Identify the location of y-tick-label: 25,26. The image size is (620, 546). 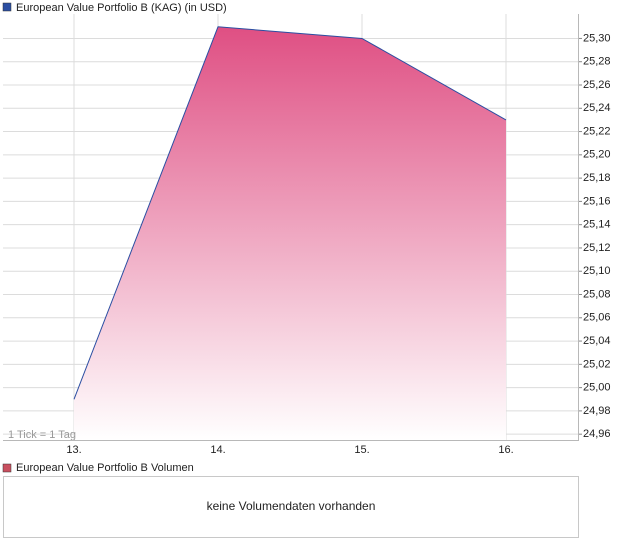
(597, 85).